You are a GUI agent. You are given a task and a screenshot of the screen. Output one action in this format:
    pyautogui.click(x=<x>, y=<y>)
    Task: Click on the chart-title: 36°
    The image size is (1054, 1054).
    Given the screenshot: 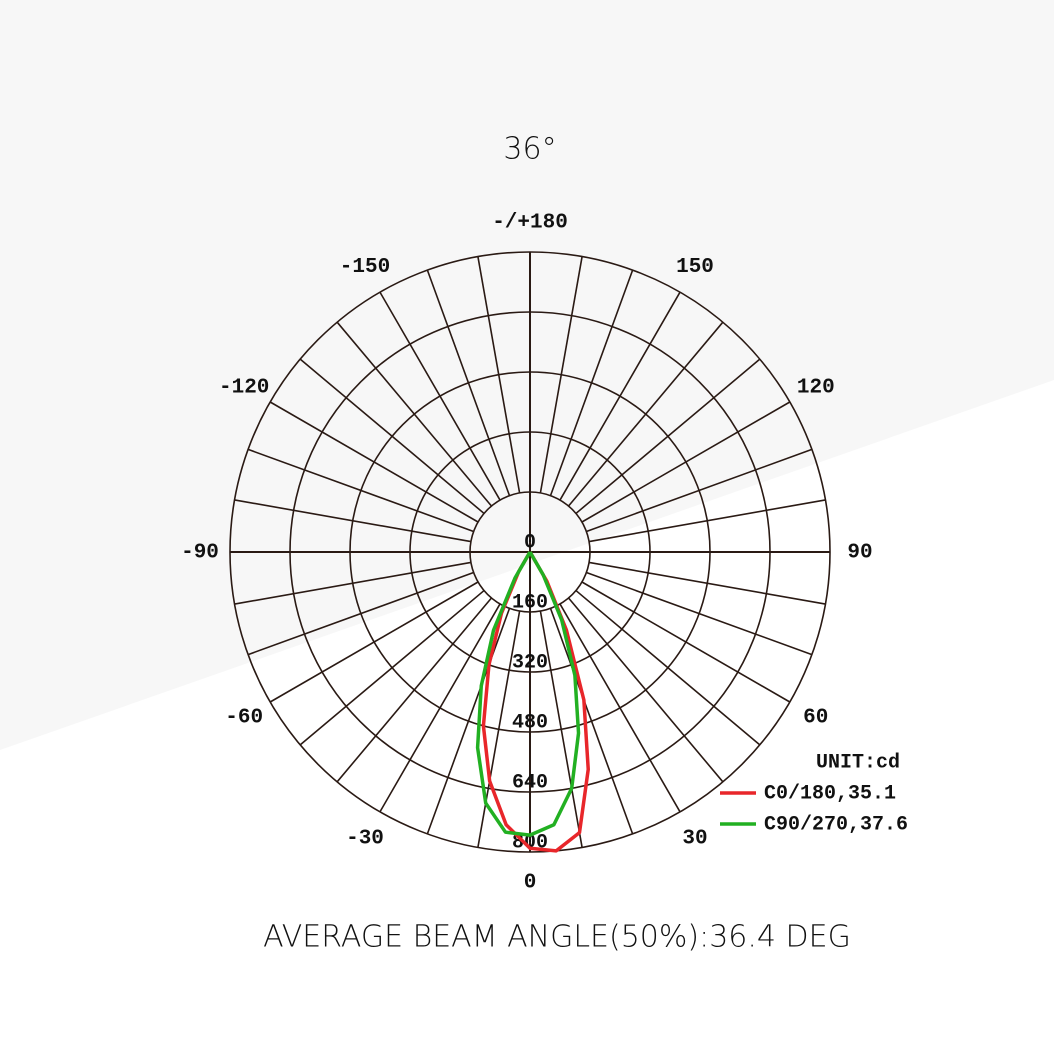 What is the action you would take?
    pyautogui.click(x=529, y=149)
    